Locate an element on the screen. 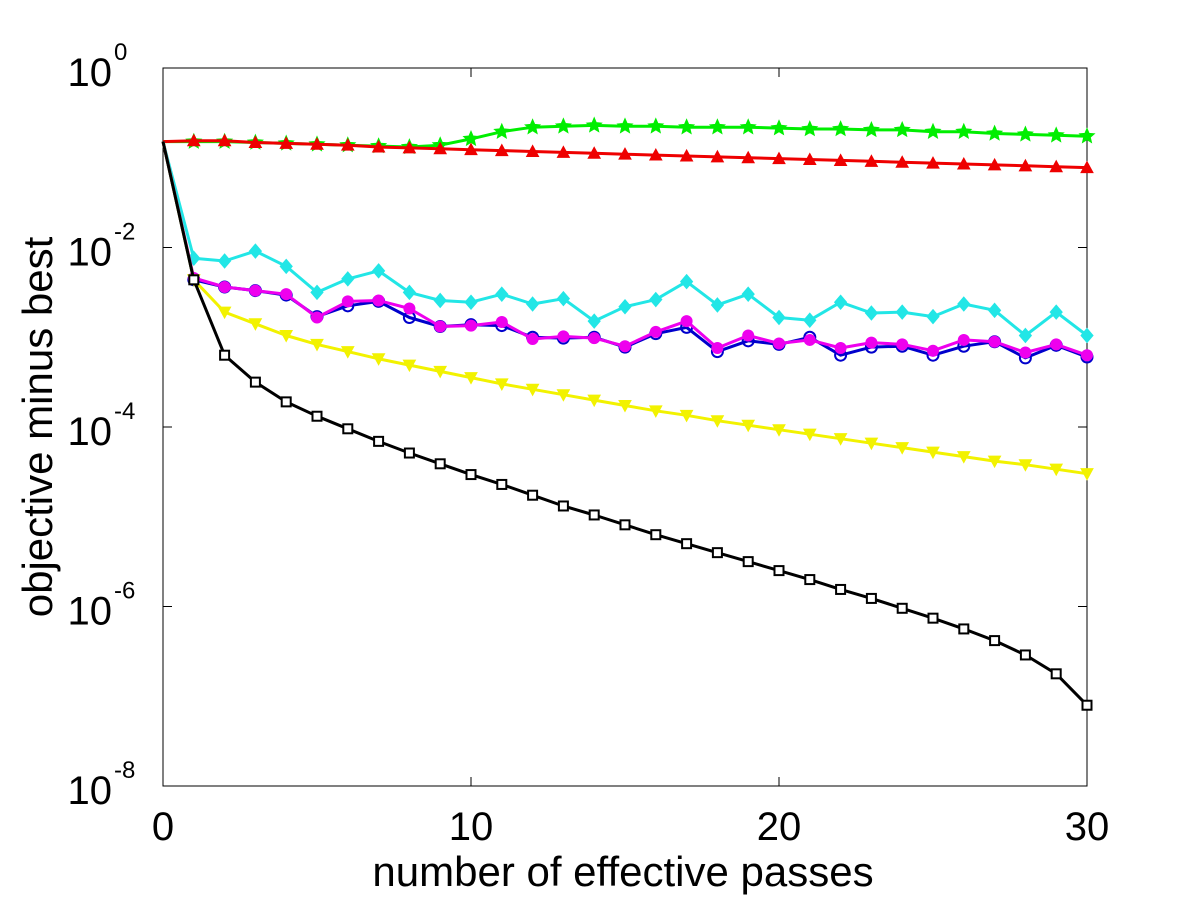 This screenshot has width=1201, height=901. y-tick-label-exponent: -4 is located at coordinates (124, 411).